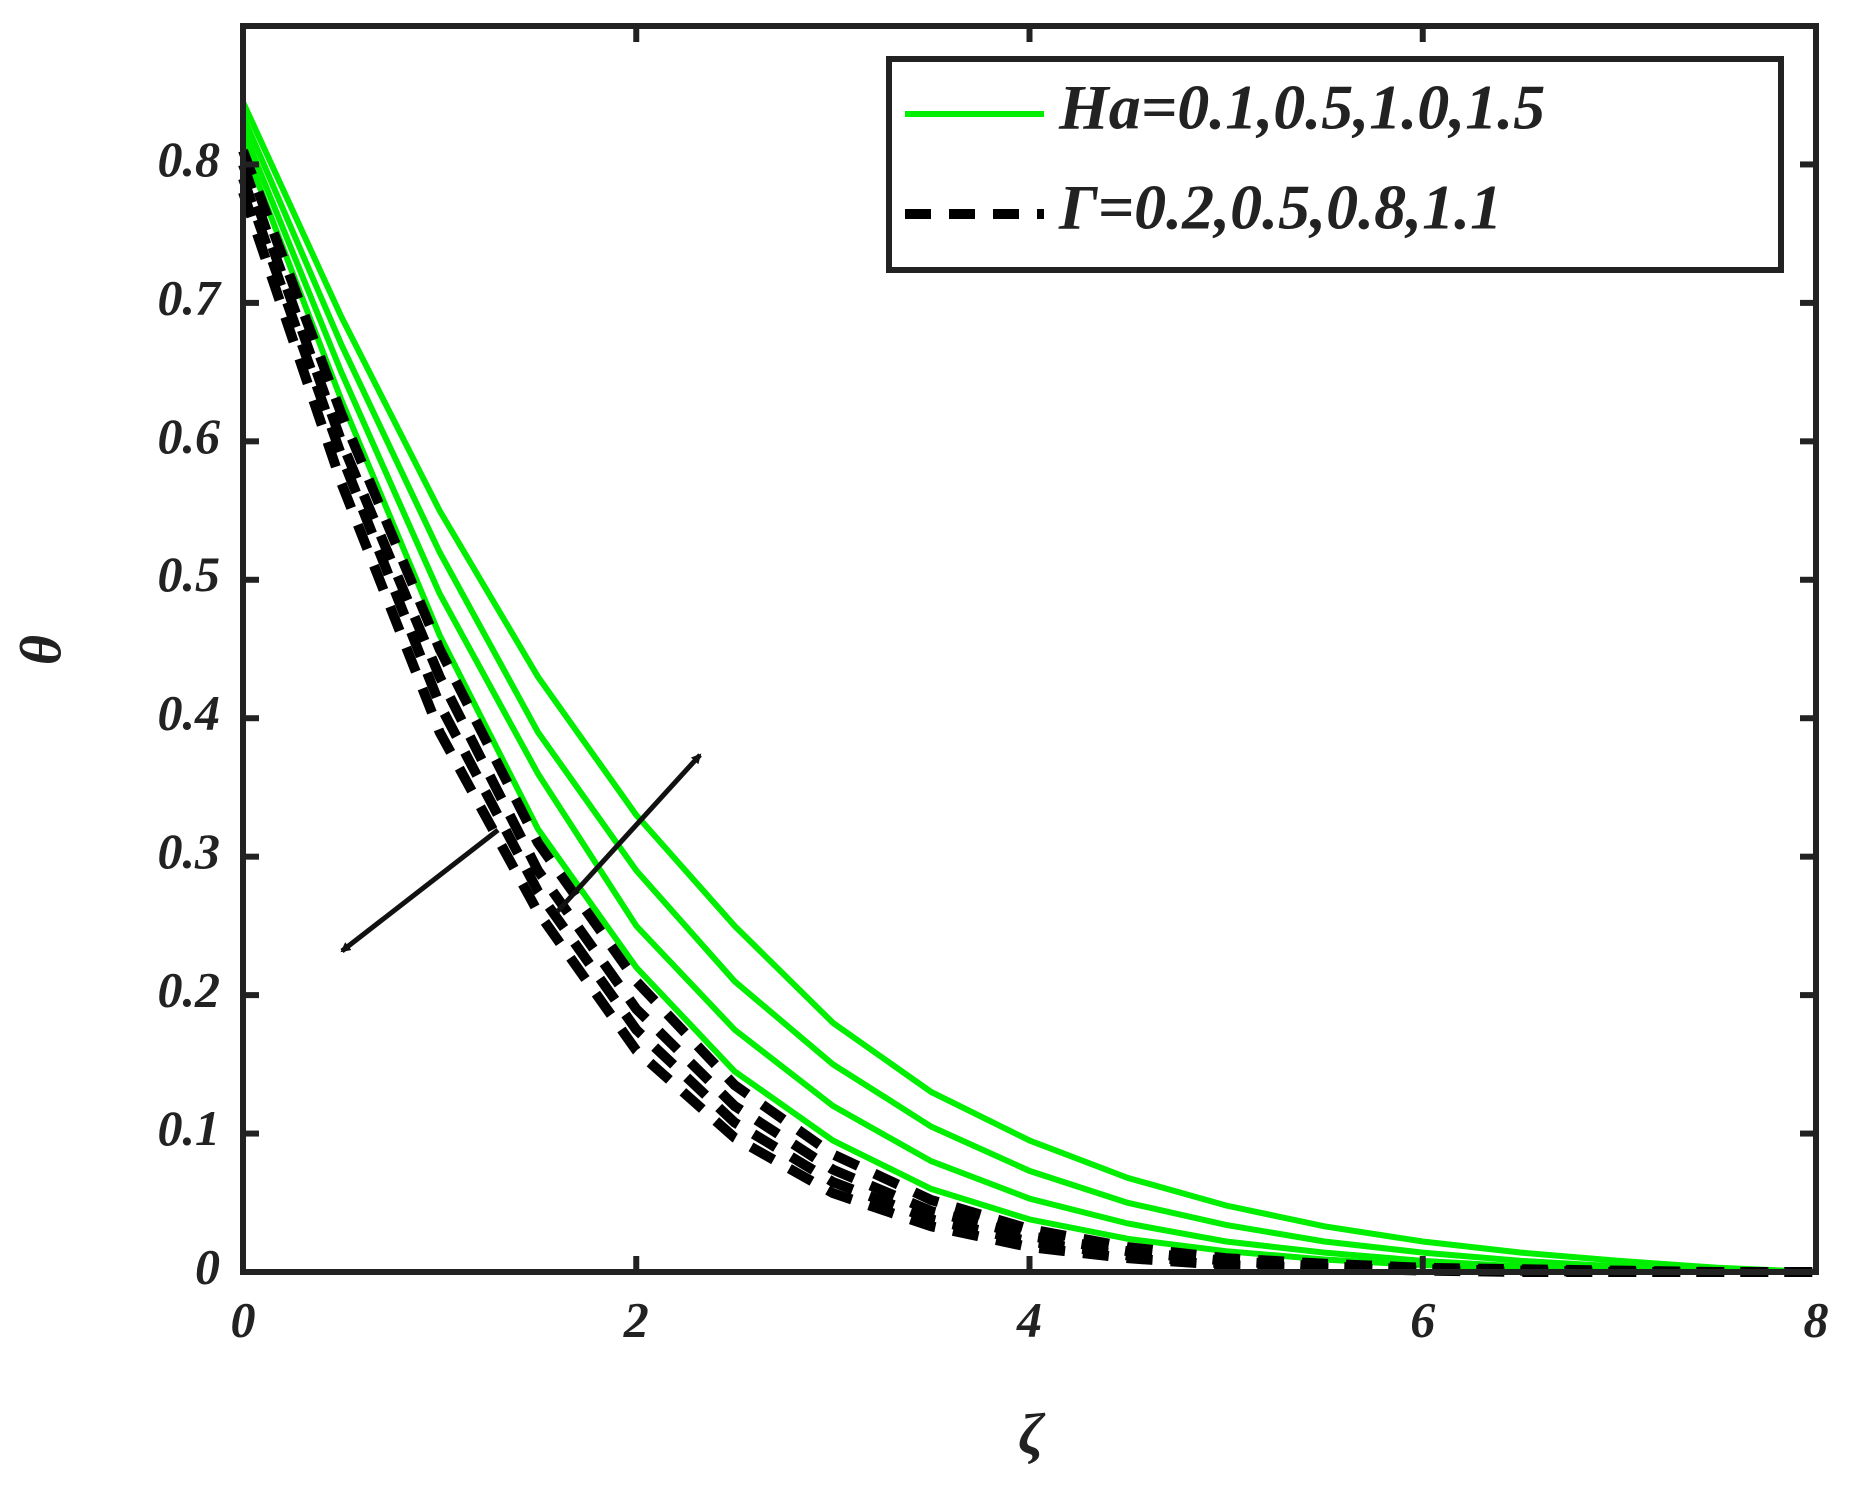 The height and width of the screenshot is (1498, 1849). I want to click on y-tick-label: 0.1, so click(189, 1128).